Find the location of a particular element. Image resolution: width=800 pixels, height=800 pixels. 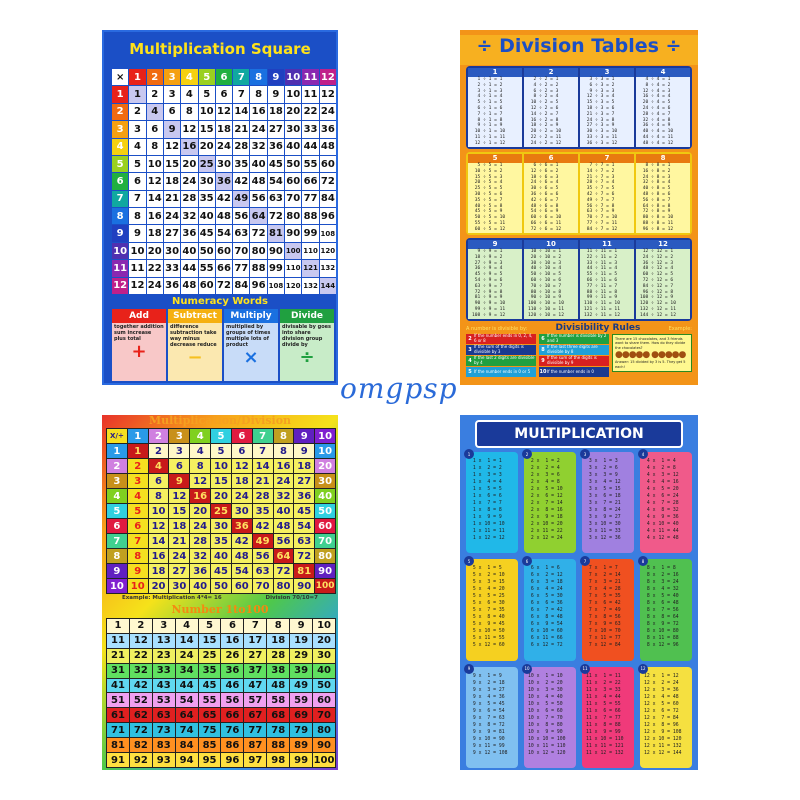

number-cell: 33 is located at coordinates (163, 670).